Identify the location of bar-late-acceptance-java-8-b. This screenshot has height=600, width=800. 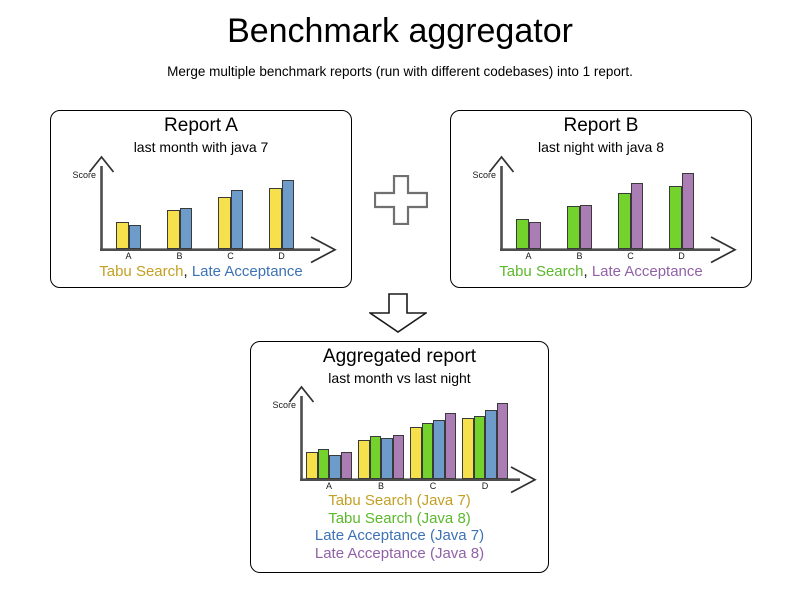
(398, 457).